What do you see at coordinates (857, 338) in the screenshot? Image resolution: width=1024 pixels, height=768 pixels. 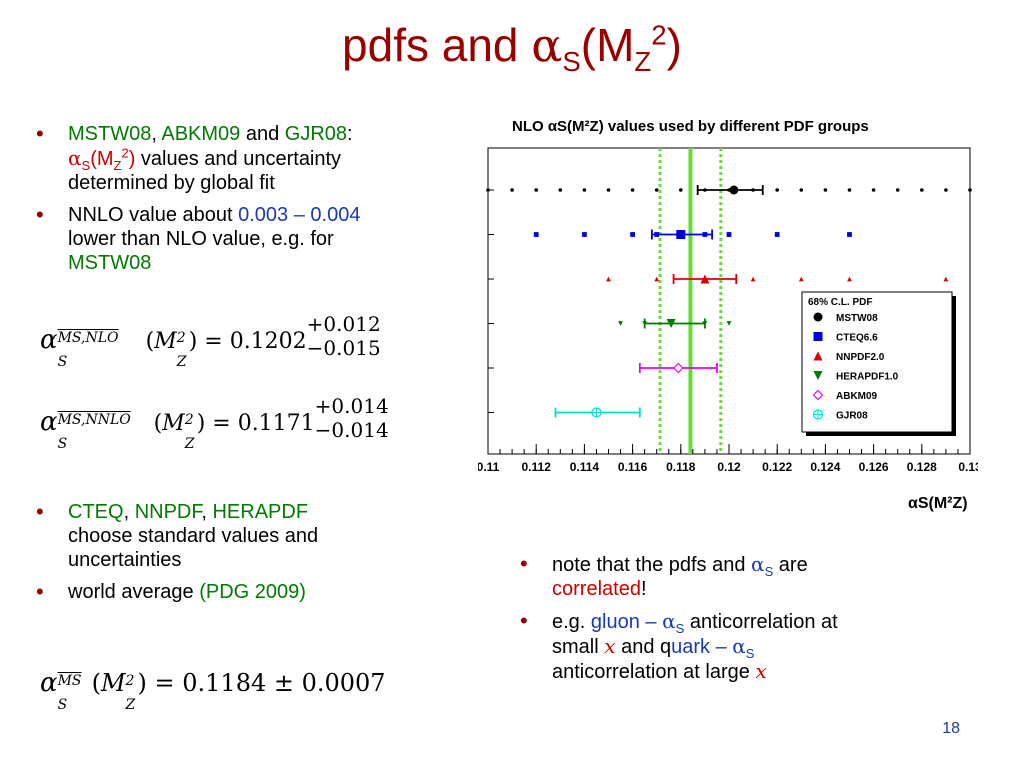 I see `legend-label: CTEQ6.6` at bounding box center [857, 338].